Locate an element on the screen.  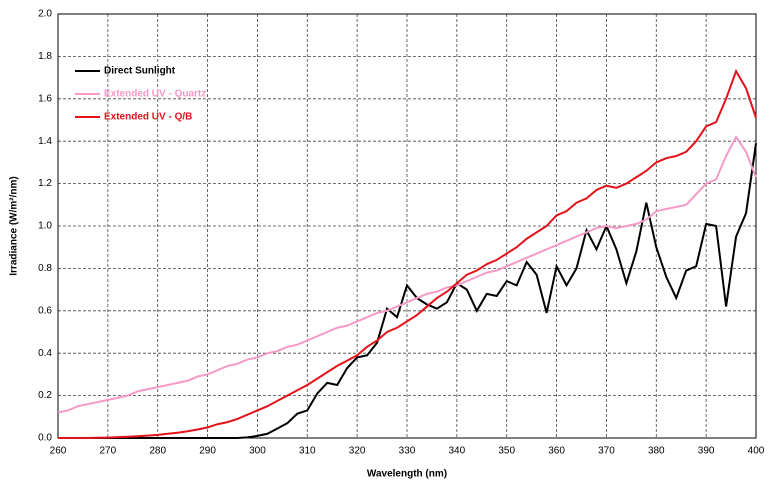
x-tick-label: 310 is located at coordinates (307, 451).